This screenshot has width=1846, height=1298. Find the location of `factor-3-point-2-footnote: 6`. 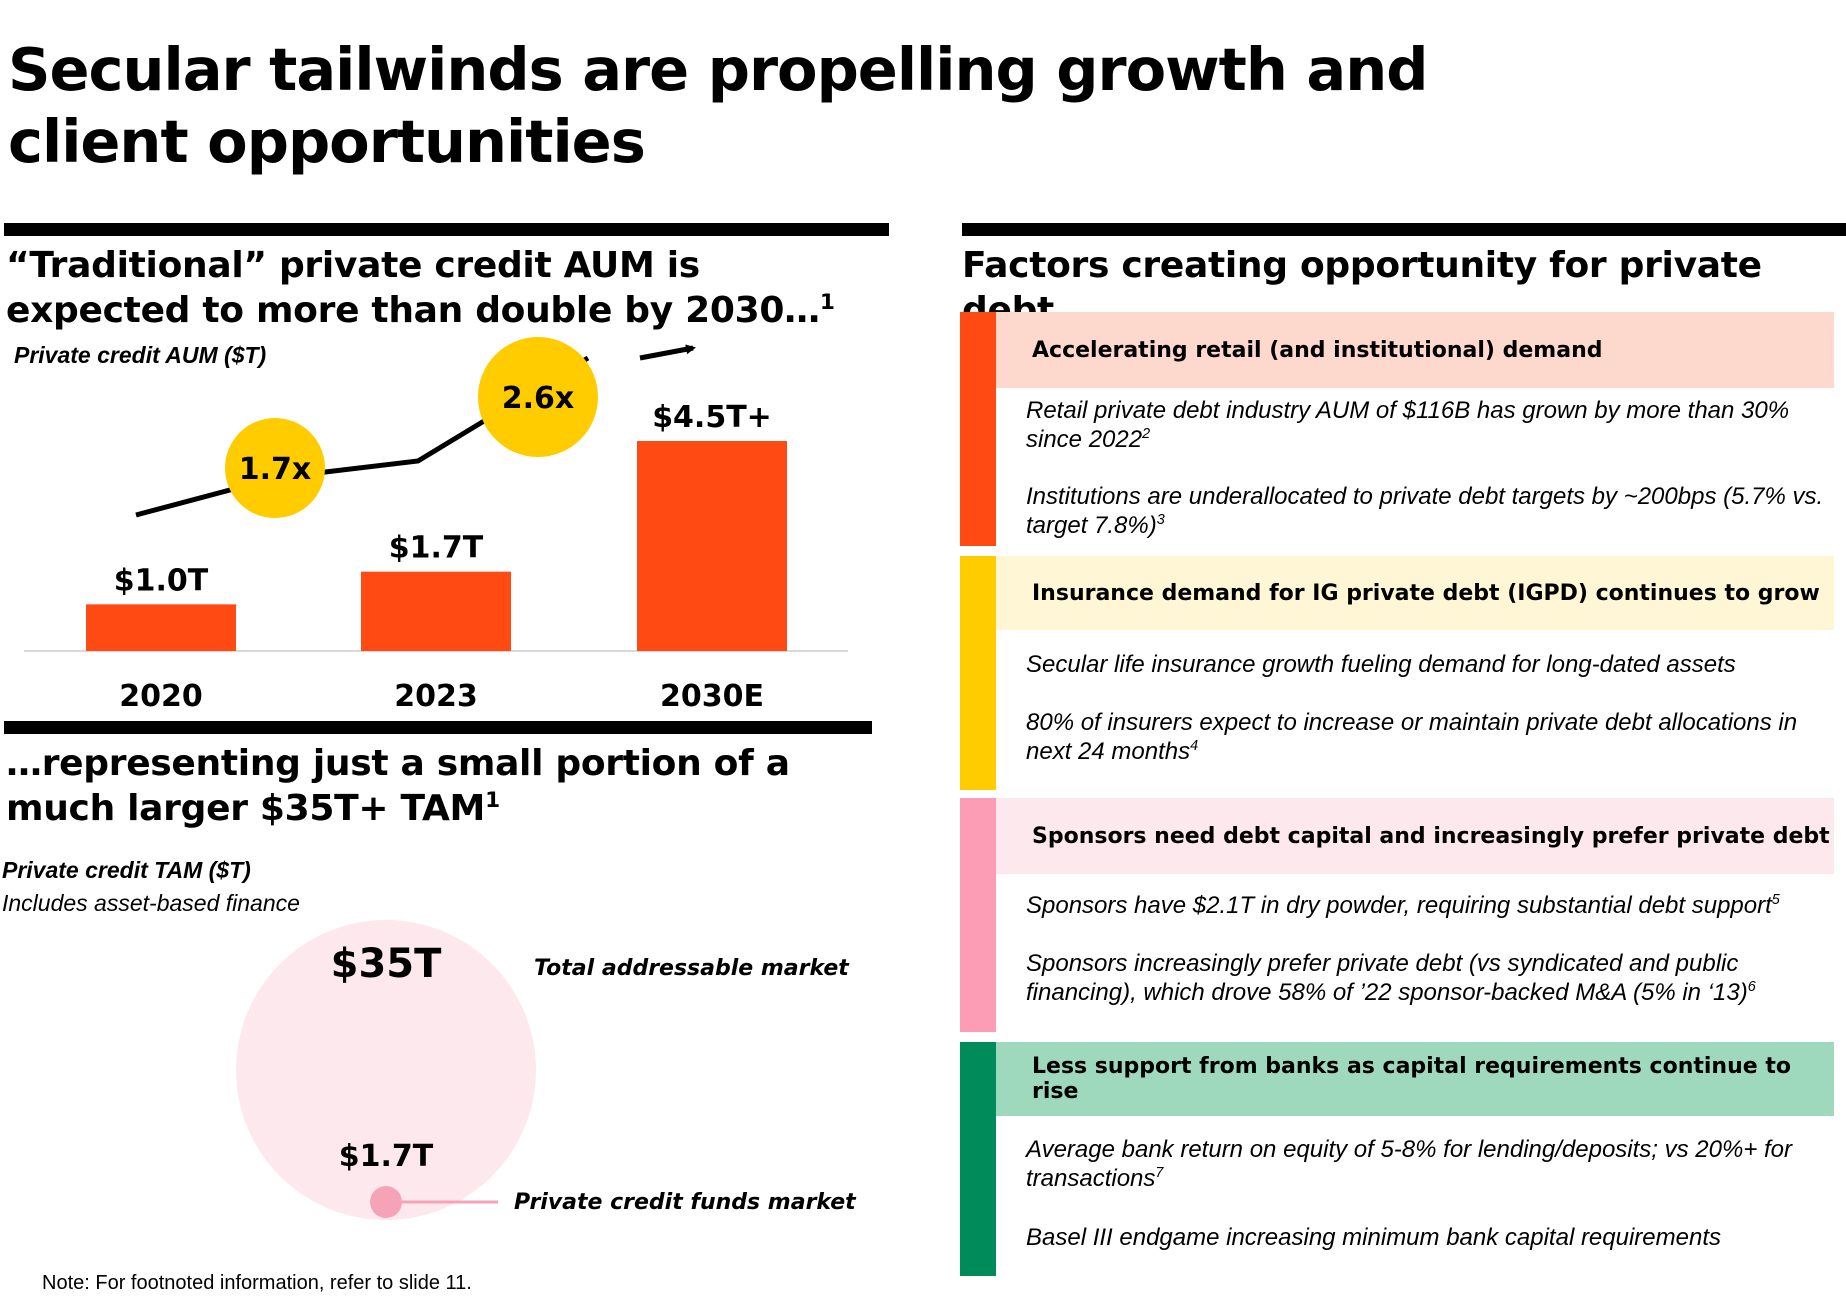

factor-3-point-2-footnote: 6 is located at coordinates (1751, 987).